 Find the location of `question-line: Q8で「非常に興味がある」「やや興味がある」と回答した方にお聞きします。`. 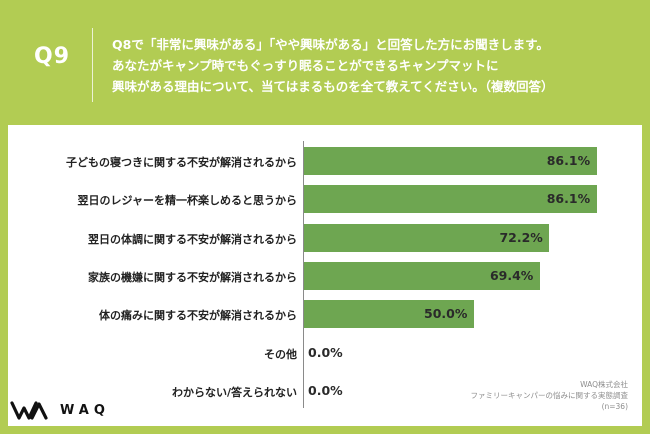

question-line: Q8で「非常に興味がある」「やや興味がある」と回答した方にお聞きします。 is located at coordinates (330, 44).